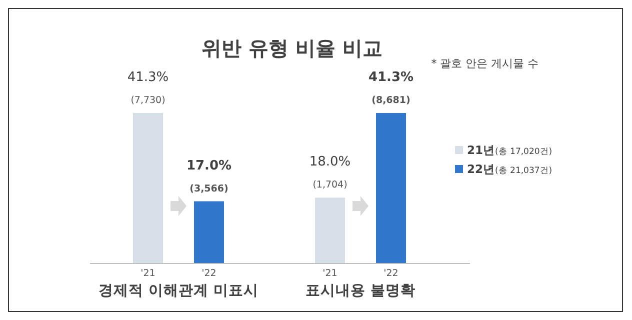 The width and height of the screenshot is (632, 320). Describe the element at coordinates (360, 291) in the screenshot. I see `text: 표시내용 불명확` at that location.